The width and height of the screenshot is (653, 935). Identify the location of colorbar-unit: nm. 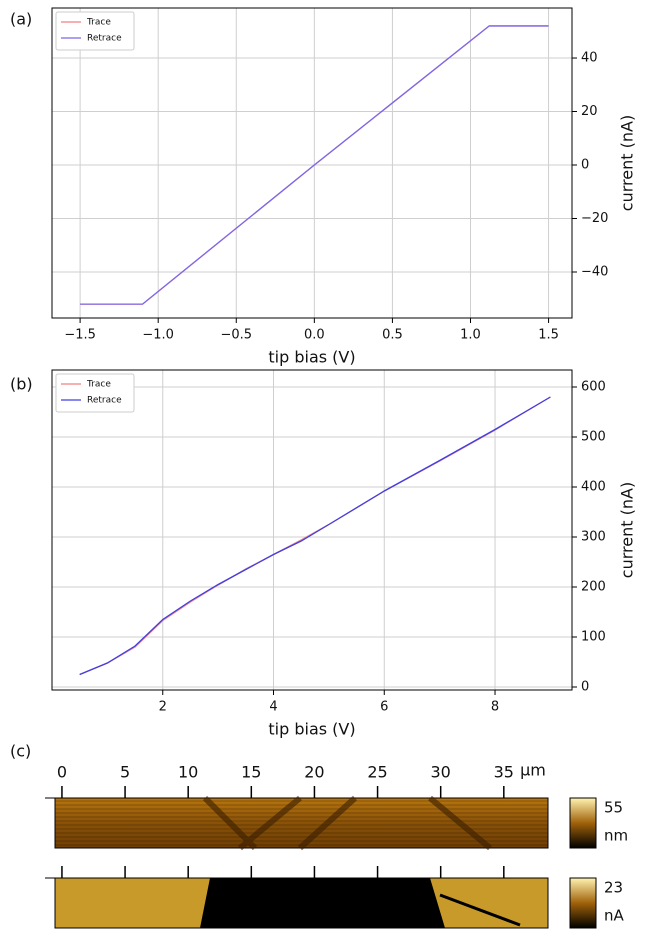
(616, 836).